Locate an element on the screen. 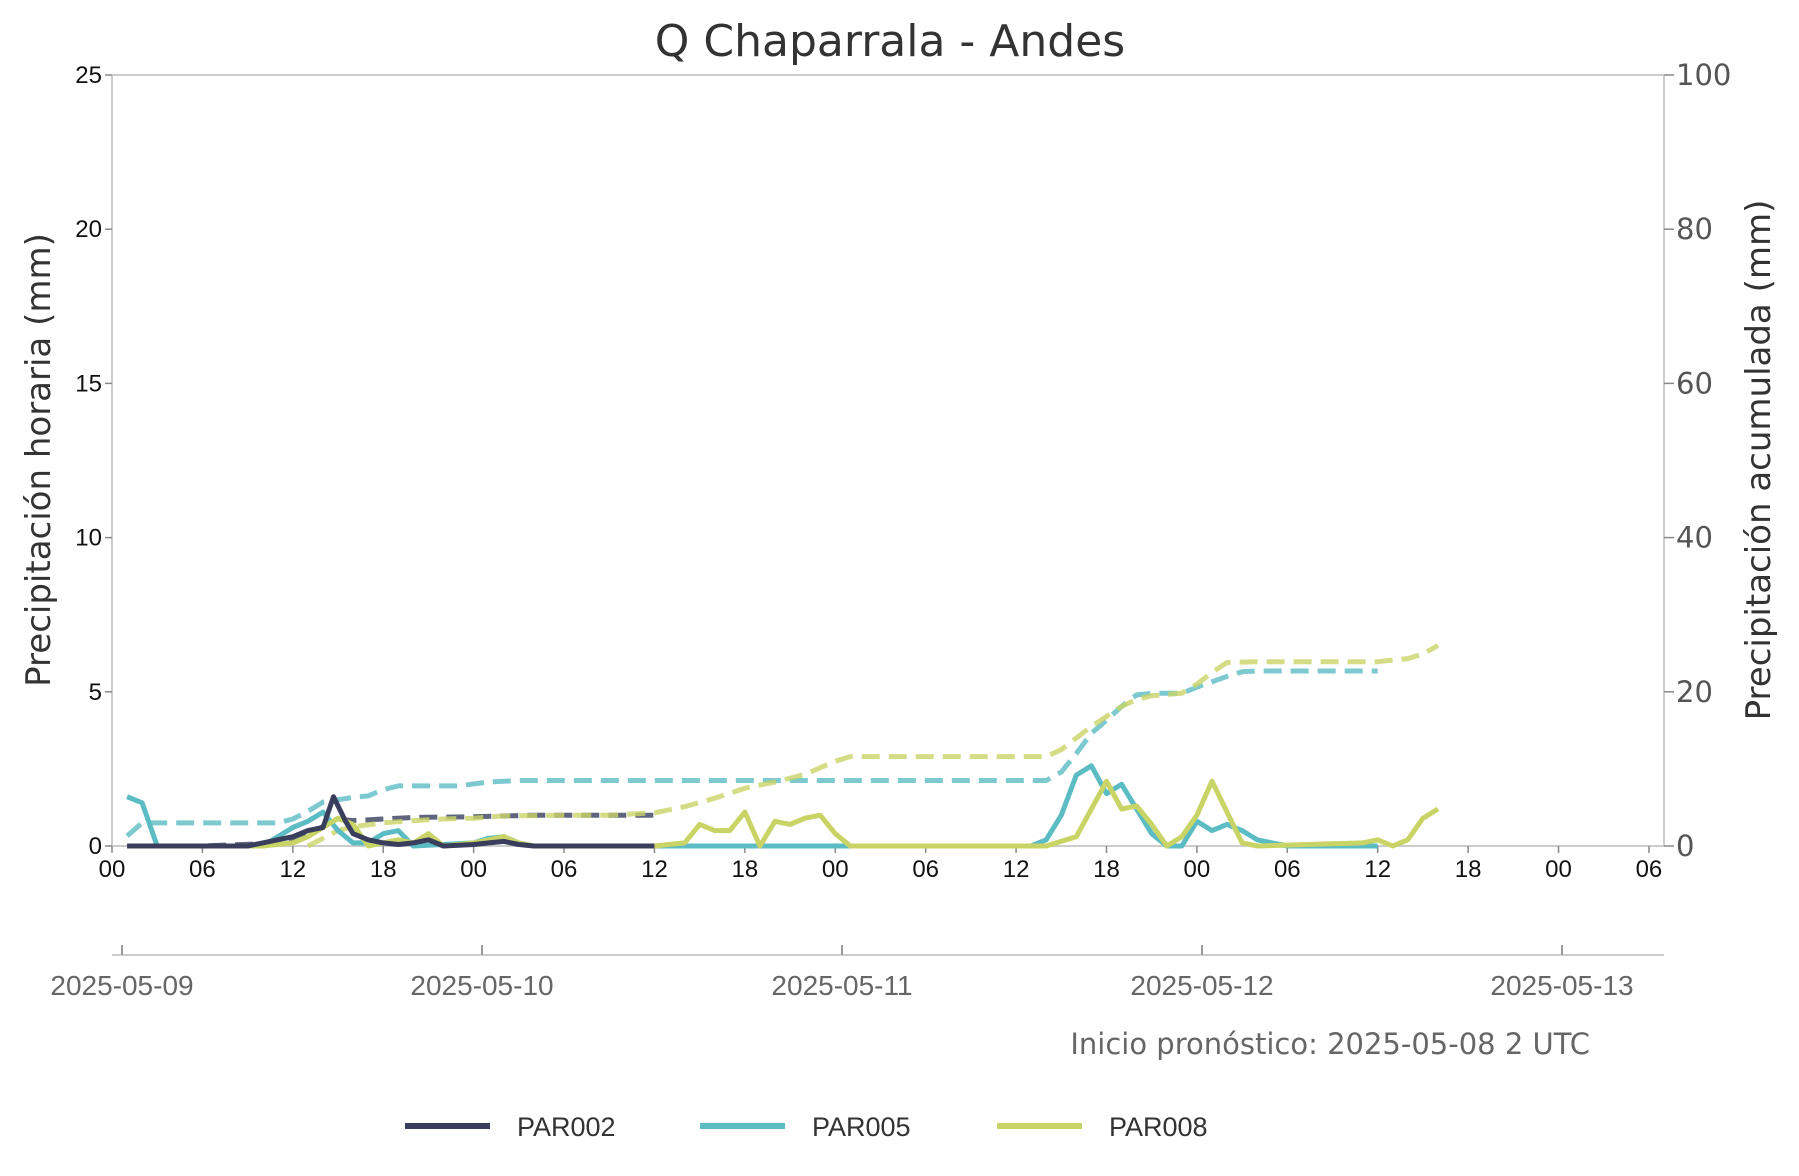 The width and height of the screenshot is (1799, 1176). left-axis: 0 5 10 15 20 25 is located at coordinates (93, 461).